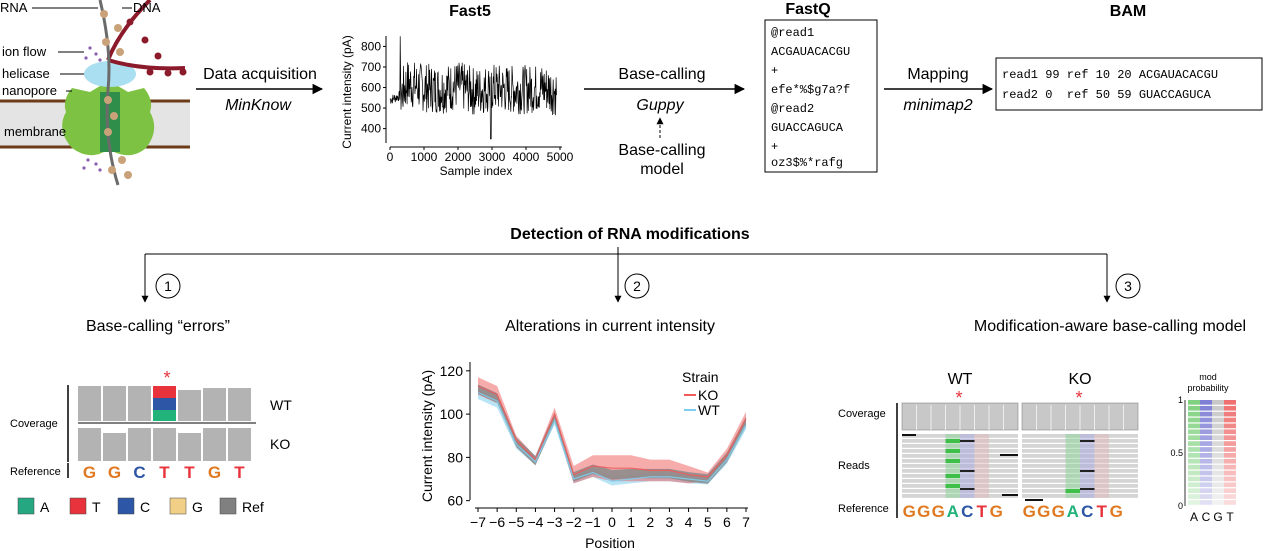 This screenshot has height=551, width=1266. I want to click on method-3-number: 3, so click(1128, 286).